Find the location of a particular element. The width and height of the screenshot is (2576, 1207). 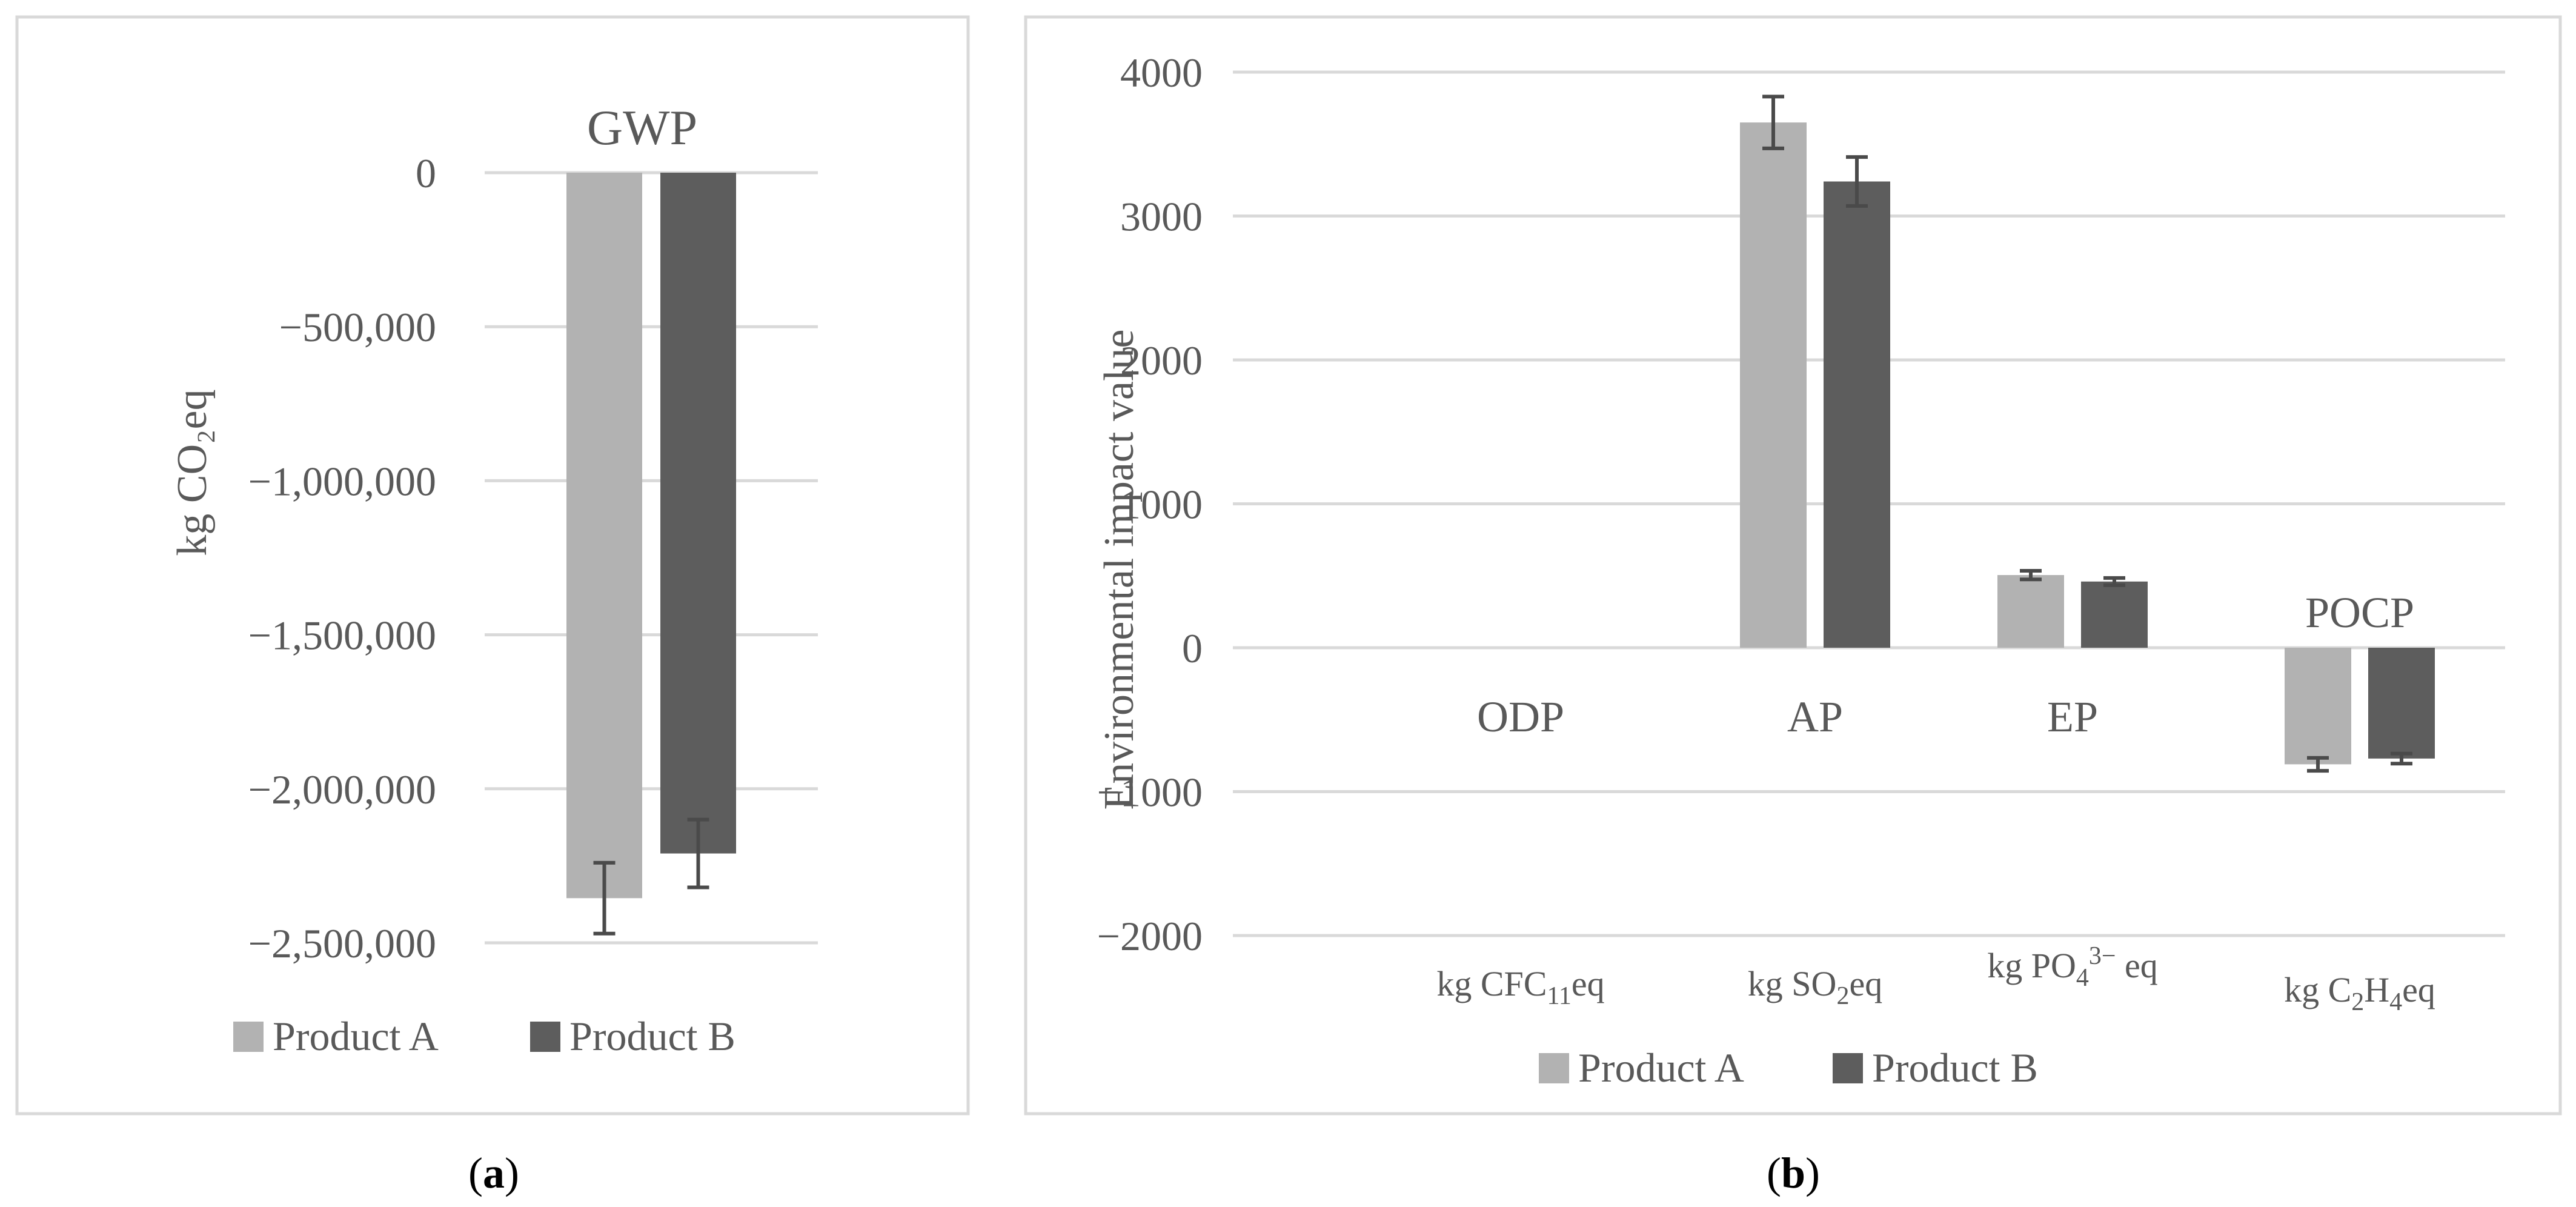

panel-a-y-axis-label: kg CO₂eq is located at coordinates (192, 472).